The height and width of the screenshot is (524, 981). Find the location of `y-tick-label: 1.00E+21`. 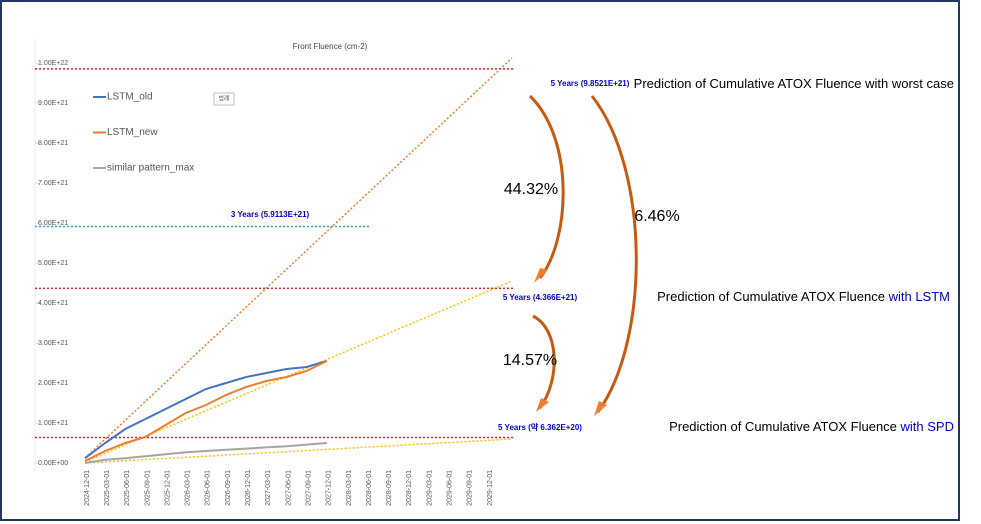

y-tick-label: 1.00E+21 is located at coordinates (53, 423).